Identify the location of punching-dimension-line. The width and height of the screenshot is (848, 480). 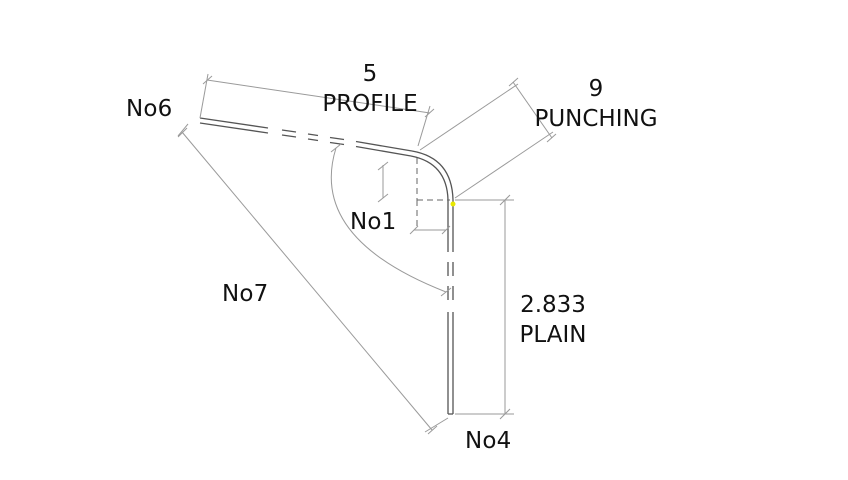
(532, 110).